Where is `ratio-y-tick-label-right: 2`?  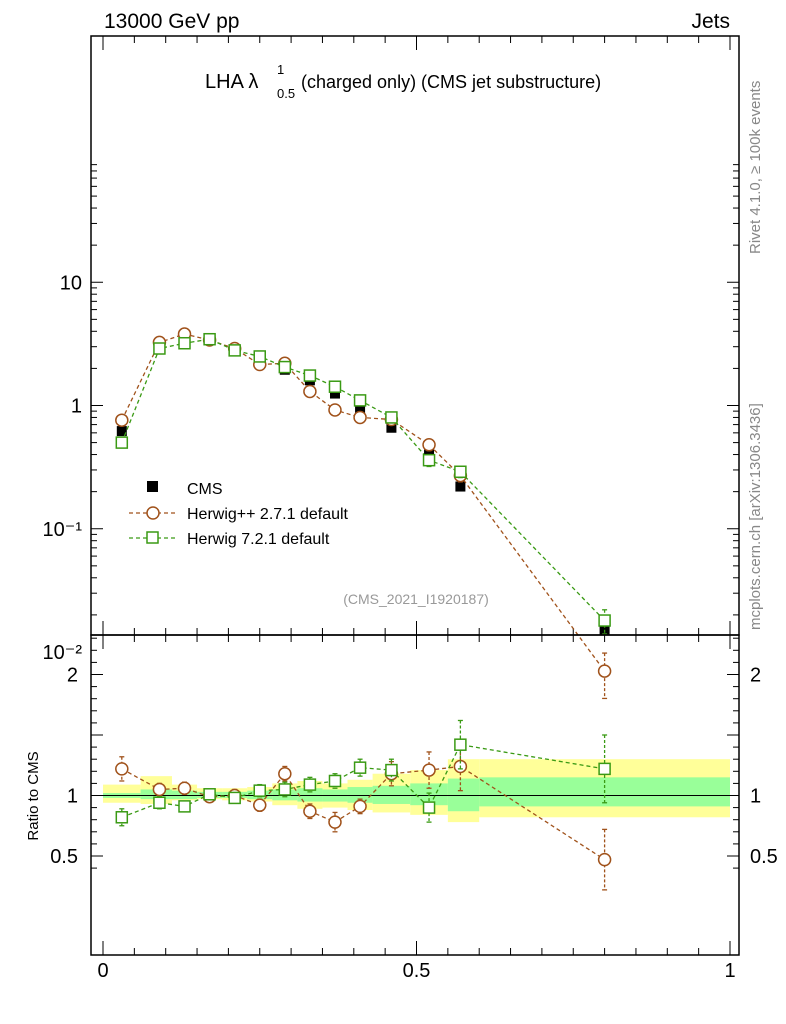 ratio-y-tick-label-right: 2 is located at coordinates (755, 676).